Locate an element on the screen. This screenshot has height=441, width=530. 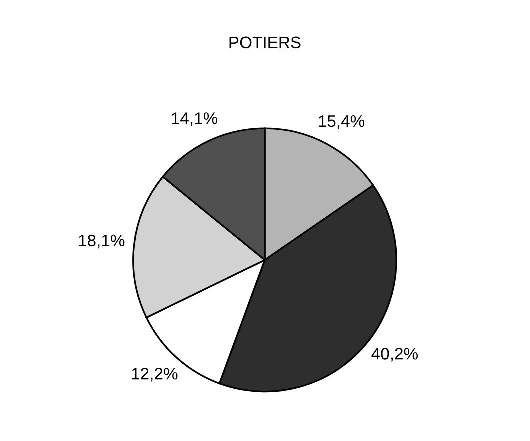
data-label: 12,2% is located at coordinates (155, 375).